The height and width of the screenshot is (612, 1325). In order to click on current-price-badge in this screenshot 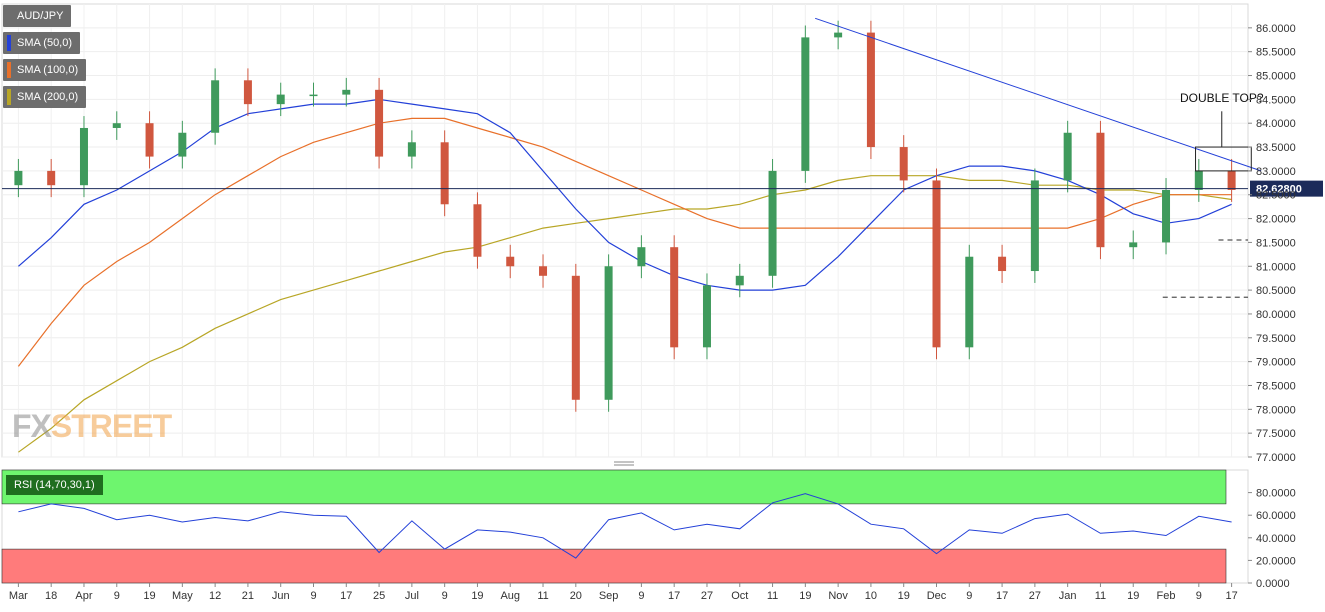, I will do `click(1286, 188)`.